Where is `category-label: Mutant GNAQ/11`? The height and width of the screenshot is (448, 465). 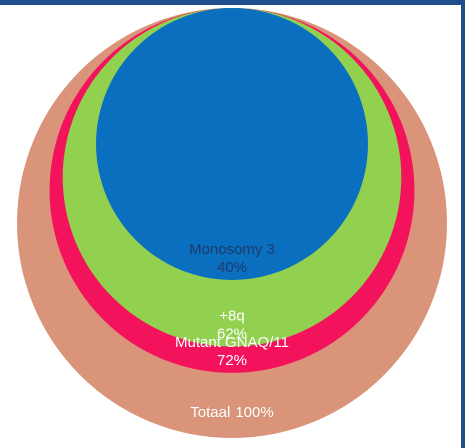 category-label: Mutant GNAQ/11 is located at coordinates (232, 342).